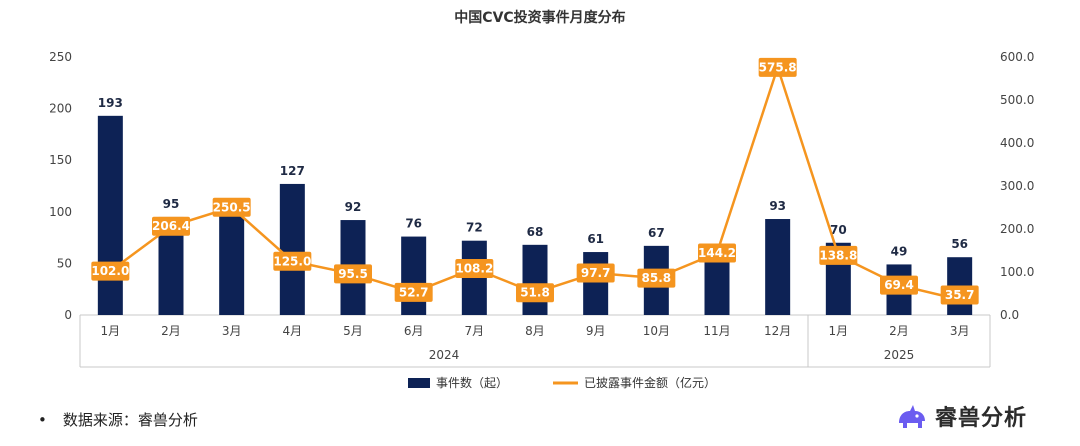 This screenshot has width=1080, height=446. I want to click on right-tick-label: 200.0, so click(1017, 229).